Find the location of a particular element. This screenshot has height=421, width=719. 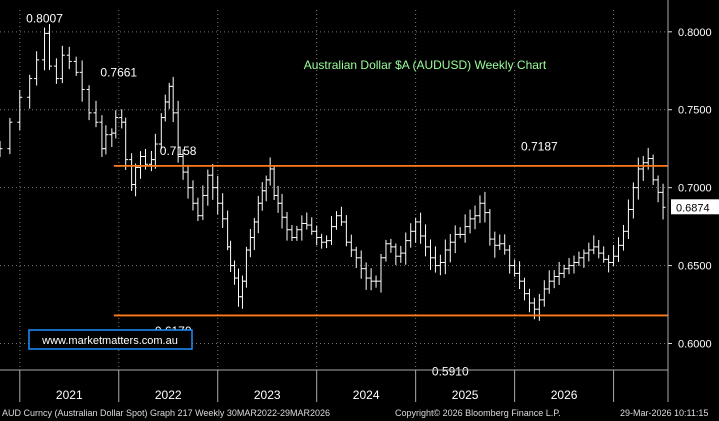

price-annotation: 0.8007 is located at coordinates (44, 19).